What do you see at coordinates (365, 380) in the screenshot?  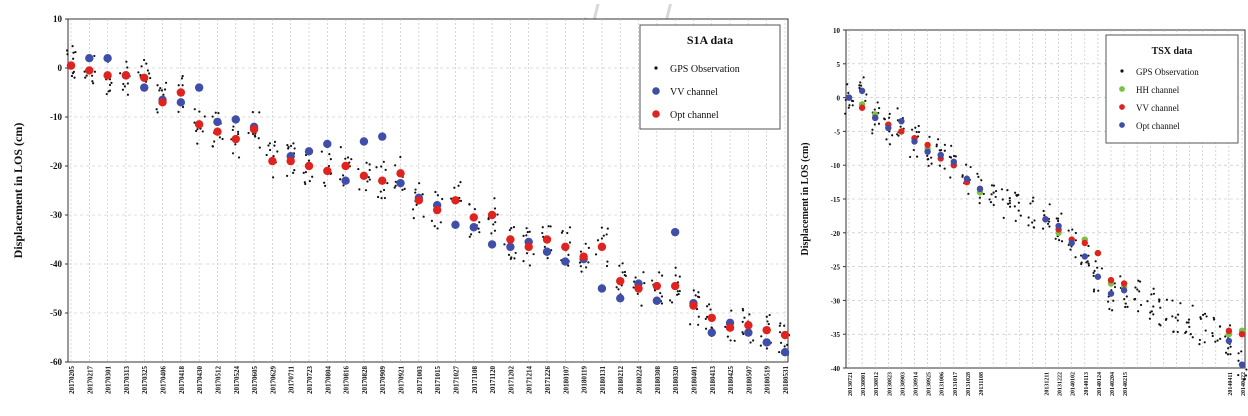 I see `x-tick-label: 20170828` at bounding box center [365, 380].